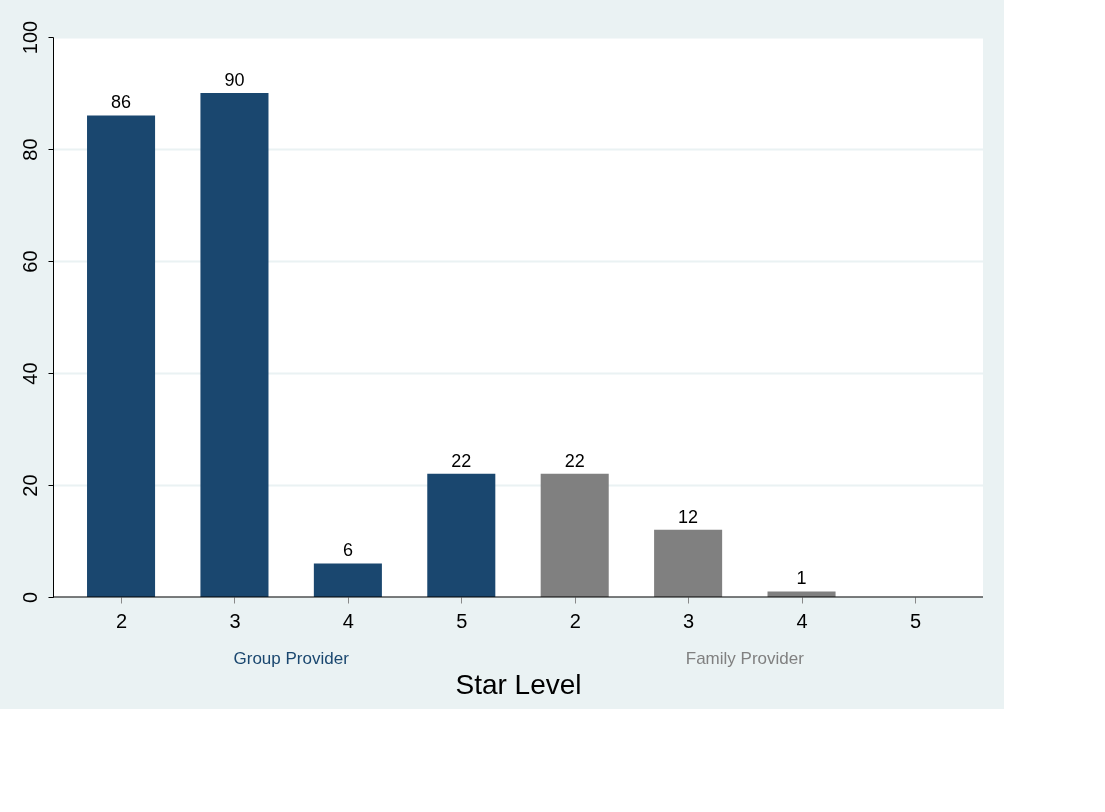  I want to click on x-axis-title: Star Level, so click(518, 684).